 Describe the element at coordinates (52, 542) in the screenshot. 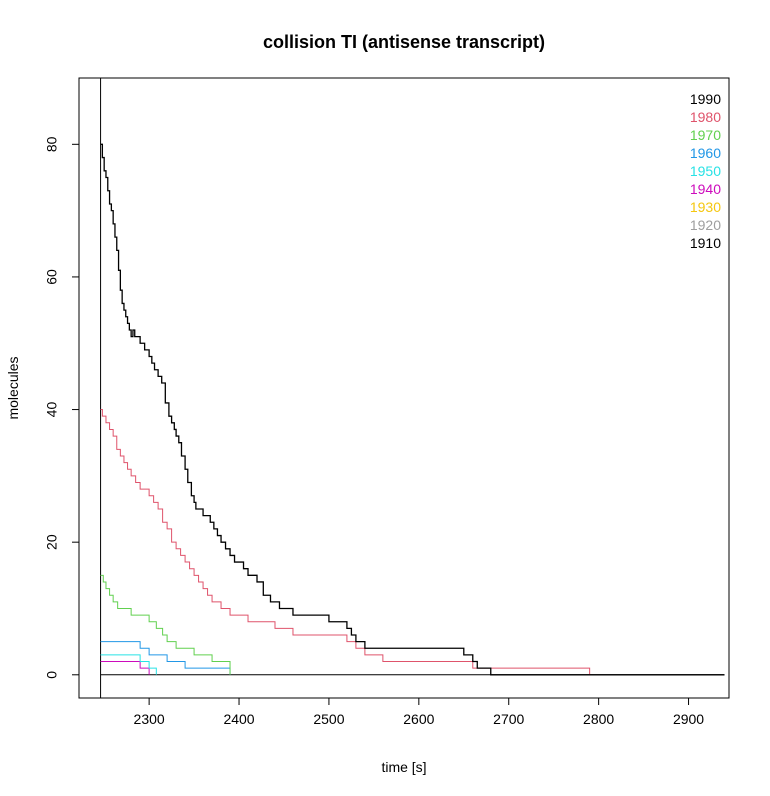

I see `y-tick-label: 20` at that location.